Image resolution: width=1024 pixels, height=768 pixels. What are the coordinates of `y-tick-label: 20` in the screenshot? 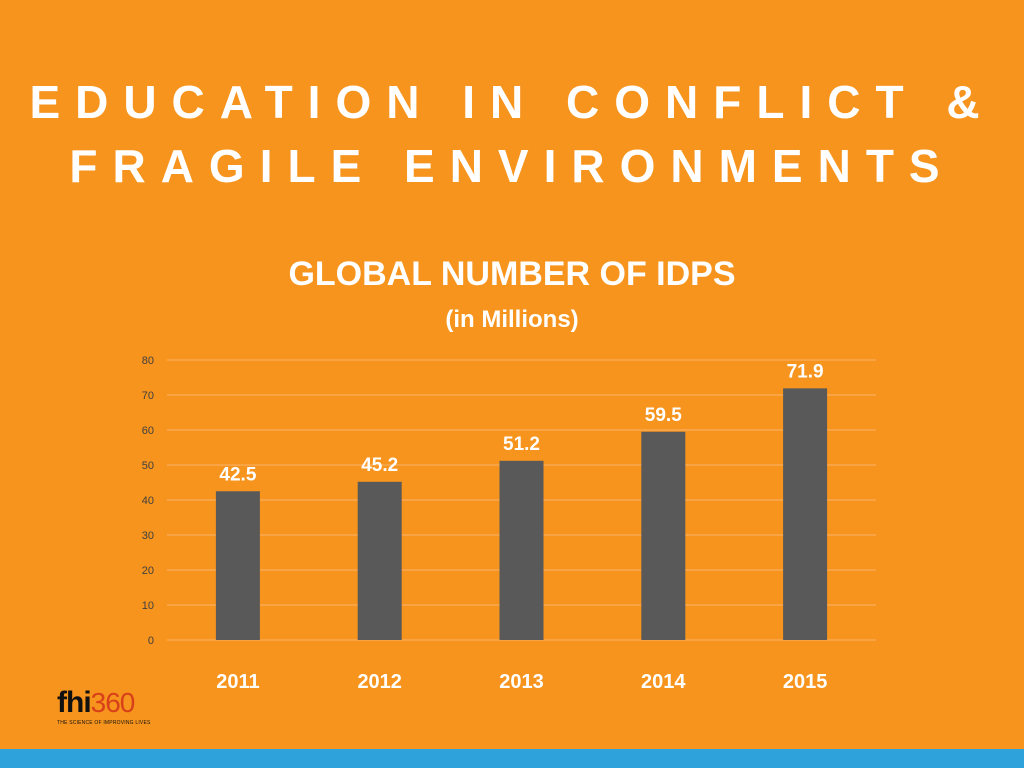 It's located at (148, 571).